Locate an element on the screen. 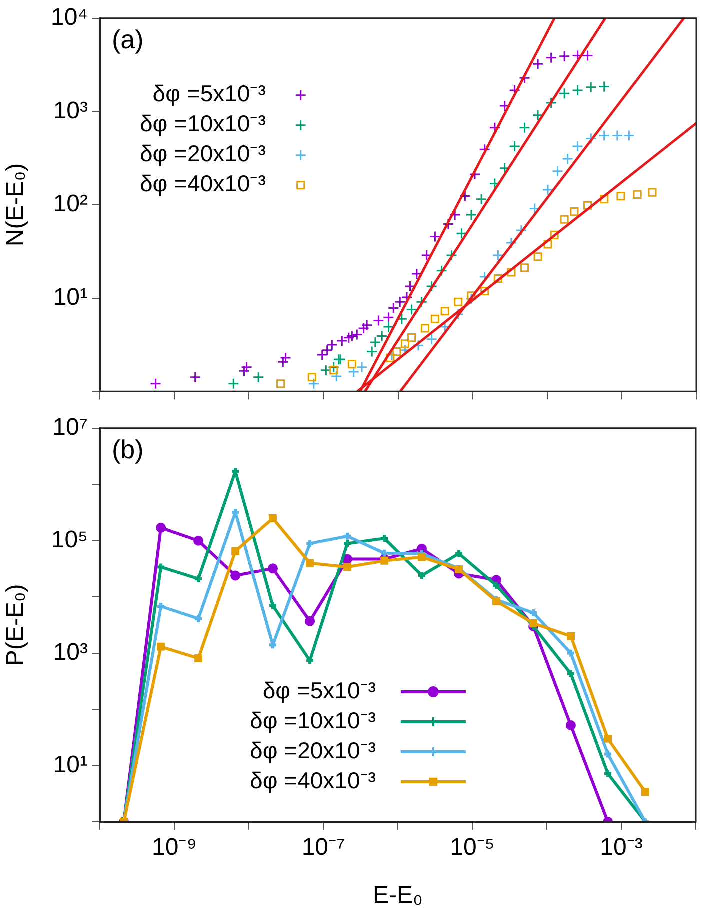  y-axis-title: N(E-E₀) is located at coordinates (16, 205).